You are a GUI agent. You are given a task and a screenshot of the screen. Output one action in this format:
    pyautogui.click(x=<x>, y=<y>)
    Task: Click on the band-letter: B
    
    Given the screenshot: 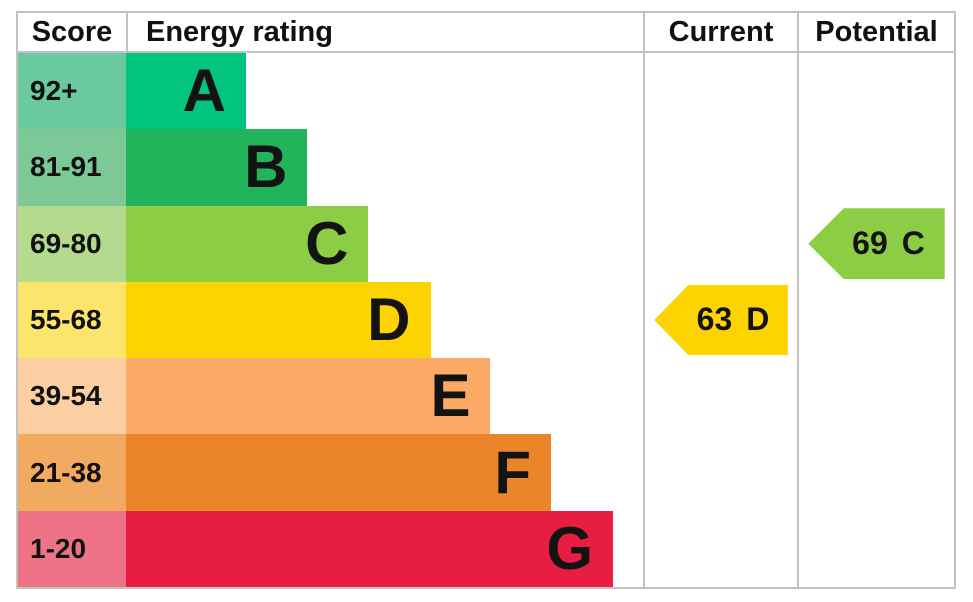 What is the action you would take?
    pyautogui.click(x=266, y=167)
    